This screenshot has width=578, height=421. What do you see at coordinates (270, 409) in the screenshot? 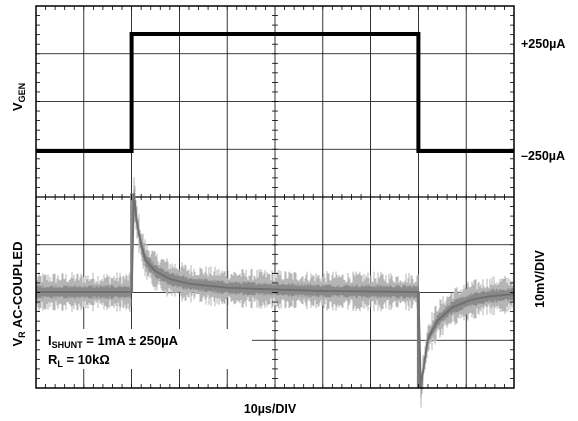
I see `x-axis-label: 10µs/DIV` at bounding box center [270, 409].